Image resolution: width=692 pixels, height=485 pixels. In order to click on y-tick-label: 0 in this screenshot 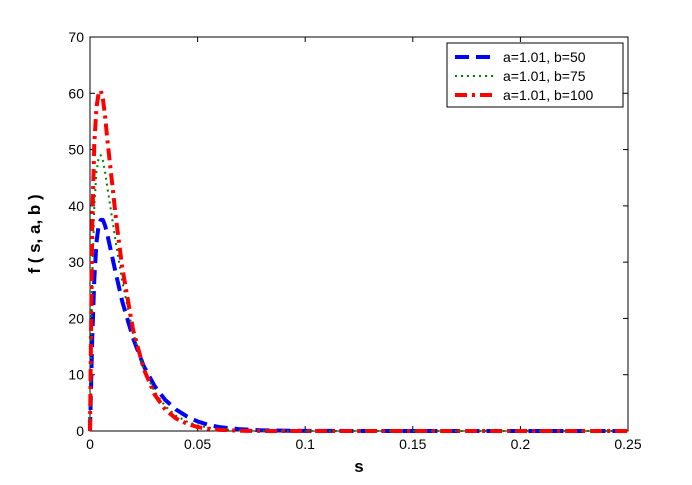, I will do `click(80, 431)`.